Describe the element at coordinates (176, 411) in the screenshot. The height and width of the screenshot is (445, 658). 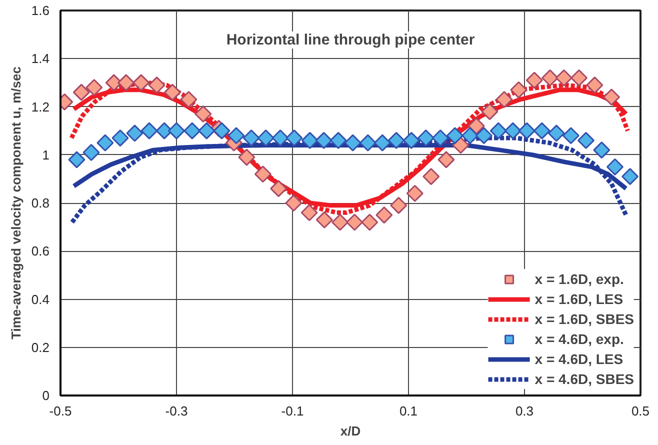
I see `x-tick-label: -0.3` at that location.